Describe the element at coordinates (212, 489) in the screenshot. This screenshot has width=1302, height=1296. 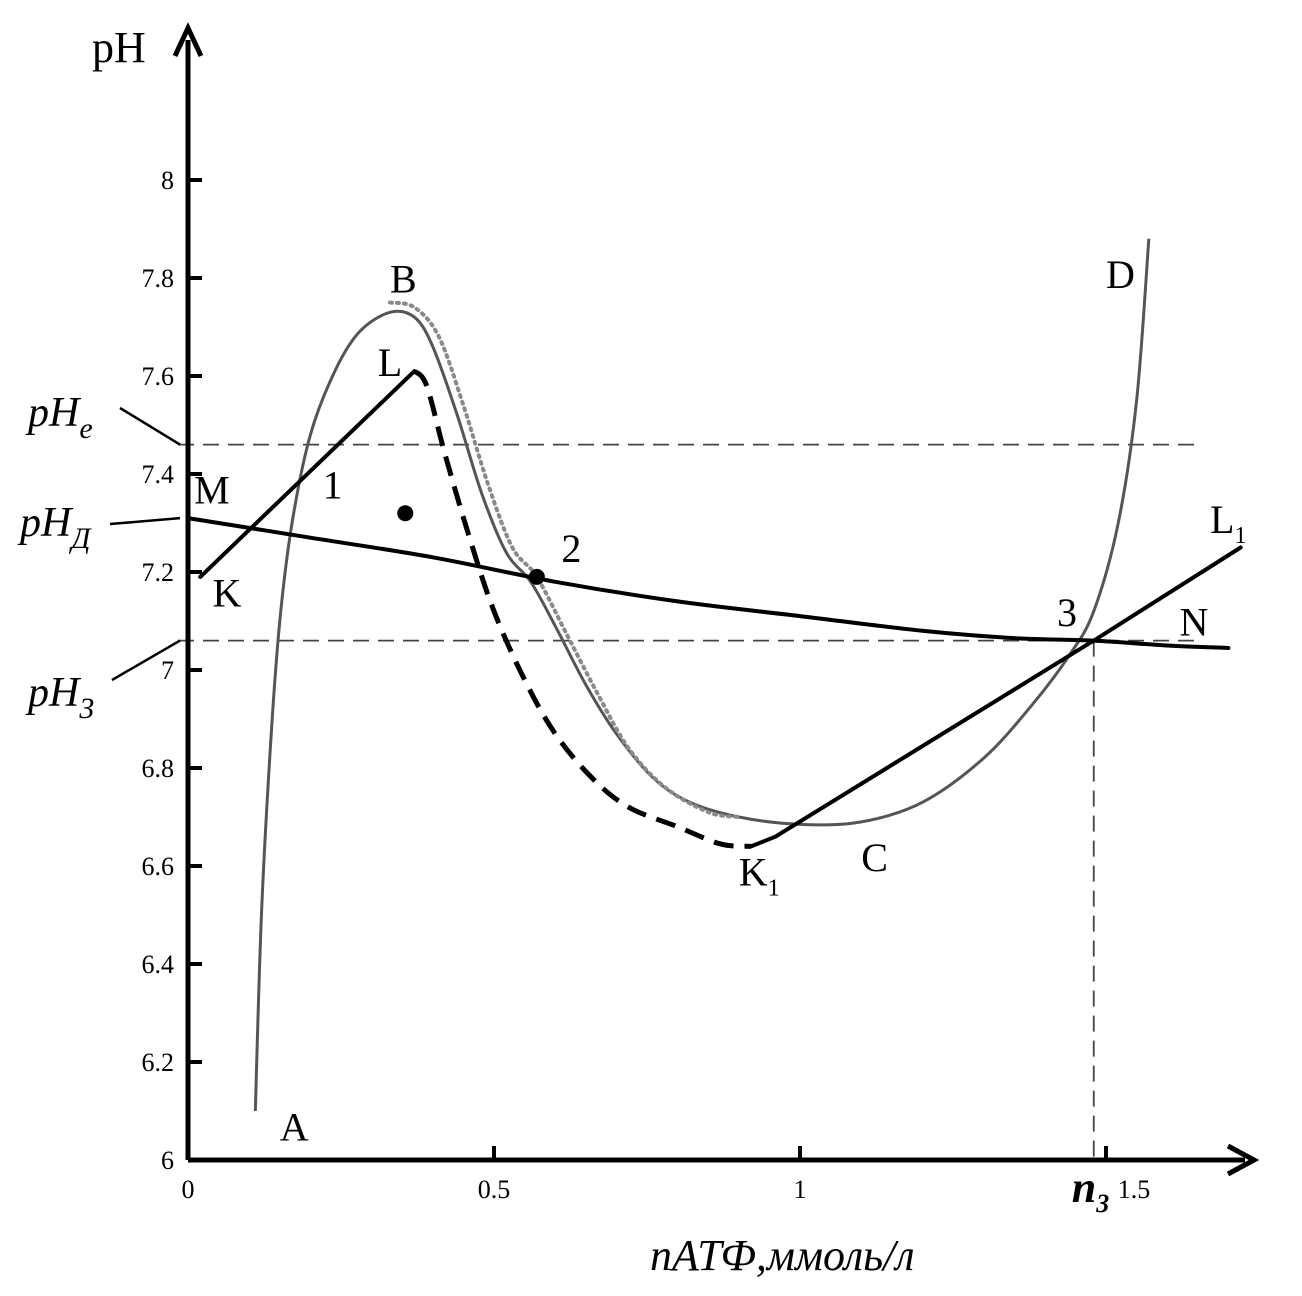
I see `point-label: M` at that location.